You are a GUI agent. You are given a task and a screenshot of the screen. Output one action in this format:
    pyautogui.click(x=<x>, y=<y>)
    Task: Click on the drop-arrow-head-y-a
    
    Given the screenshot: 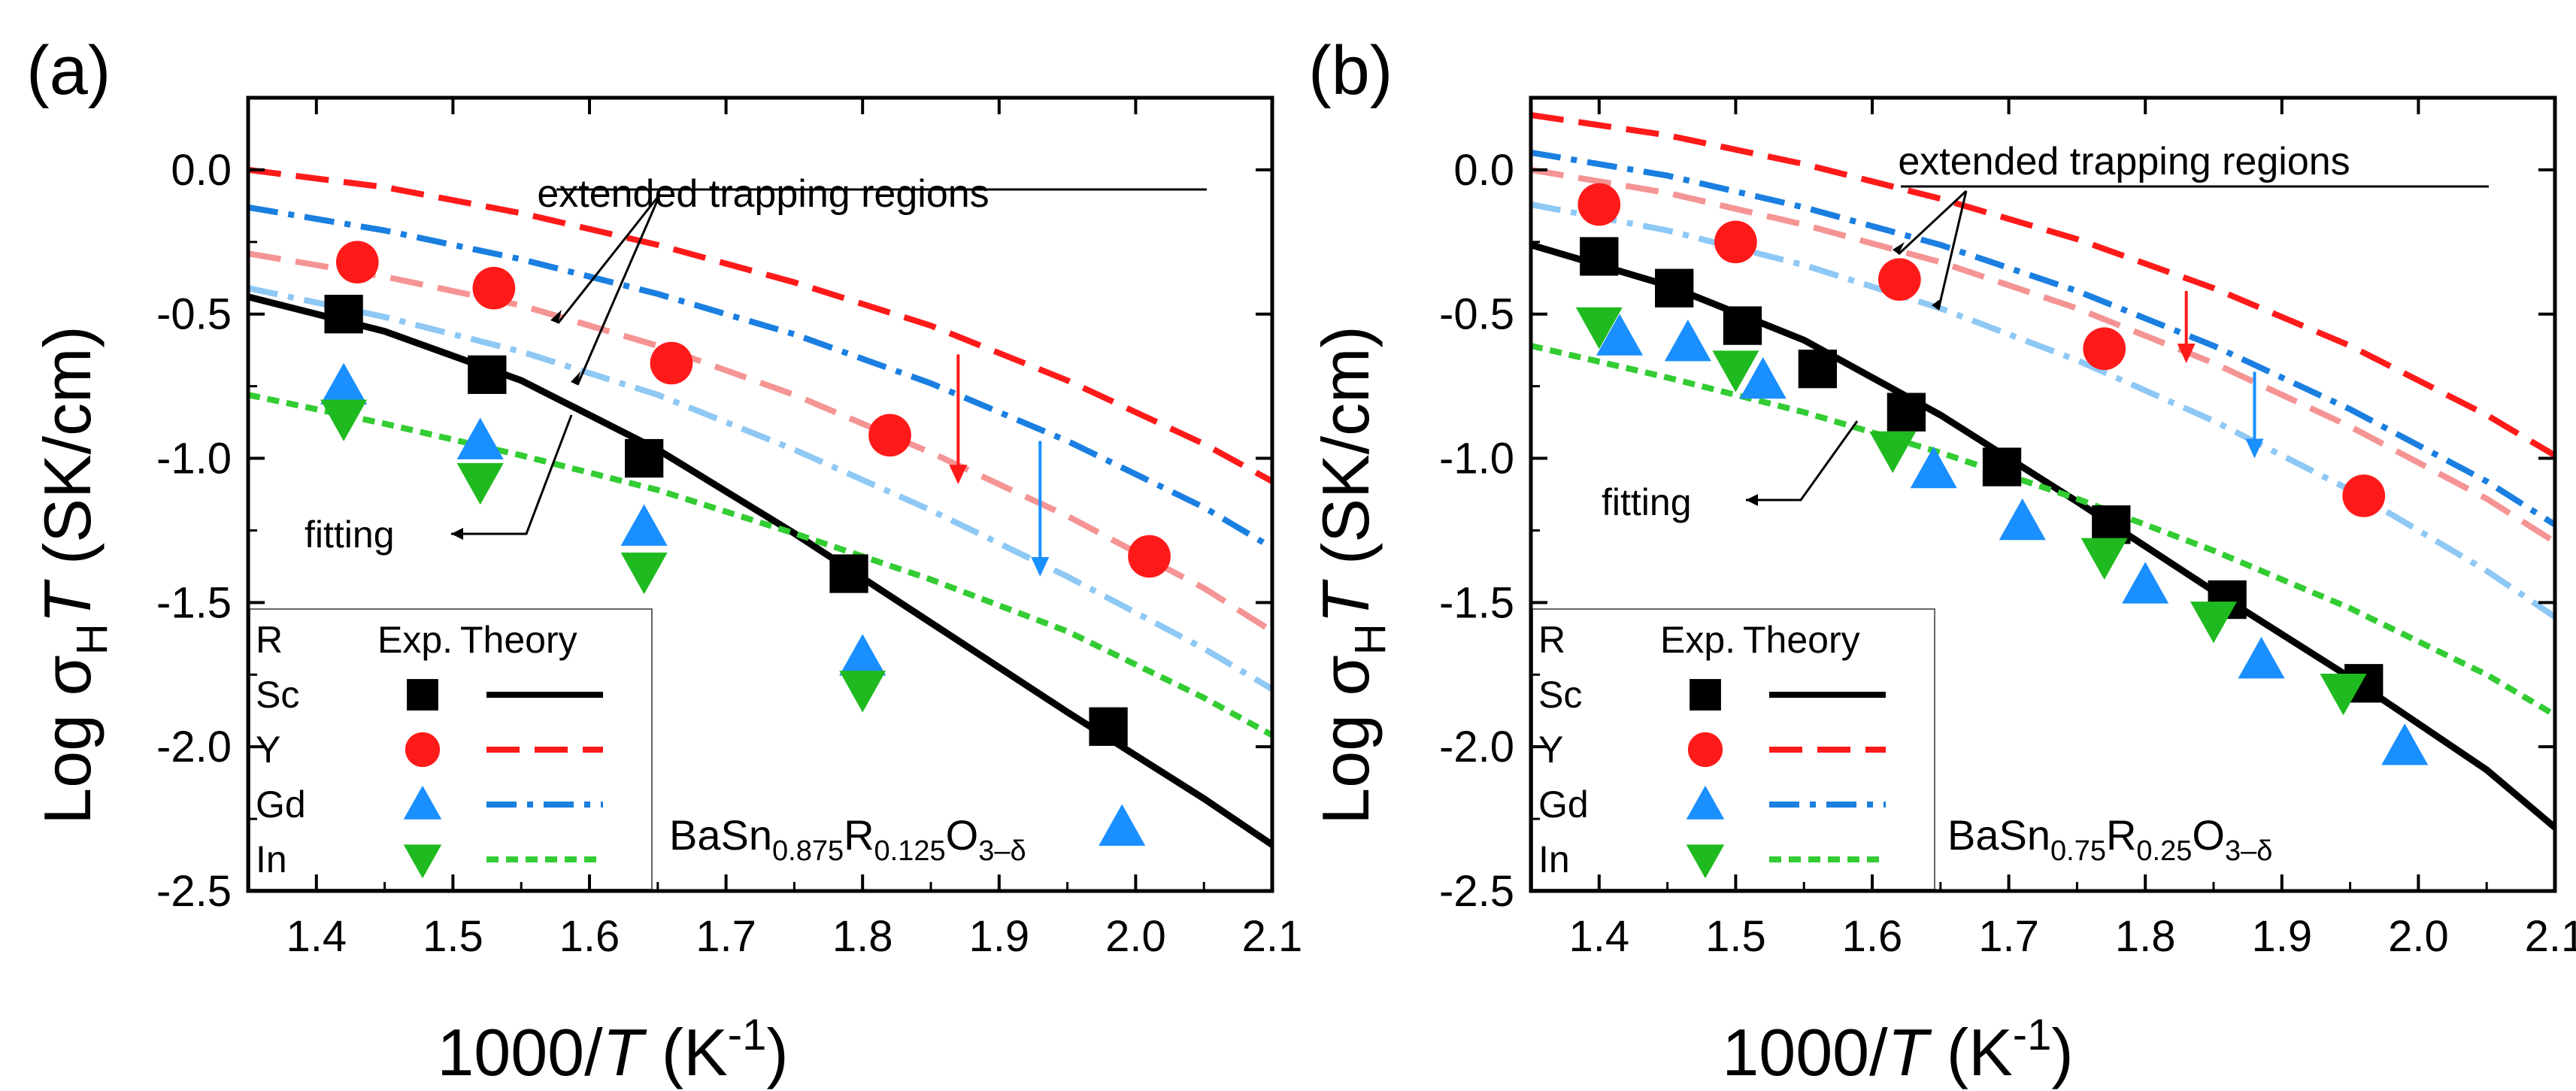 What is the action you would take?
    pyautogui.click(x=958, y=475)
    